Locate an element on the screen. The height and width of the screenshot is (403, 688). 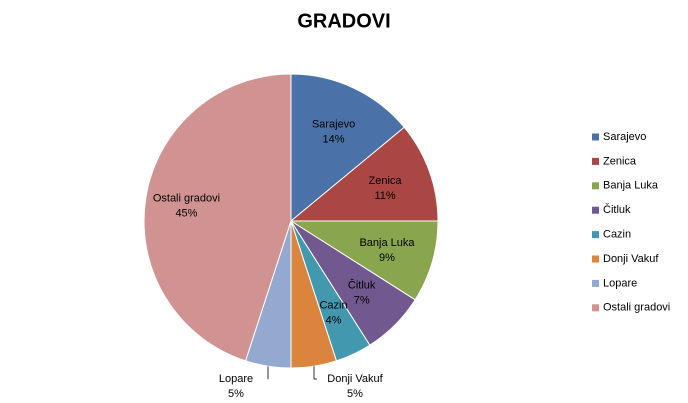
chart-title: GRADOVI is located at coordinates (343, 21).